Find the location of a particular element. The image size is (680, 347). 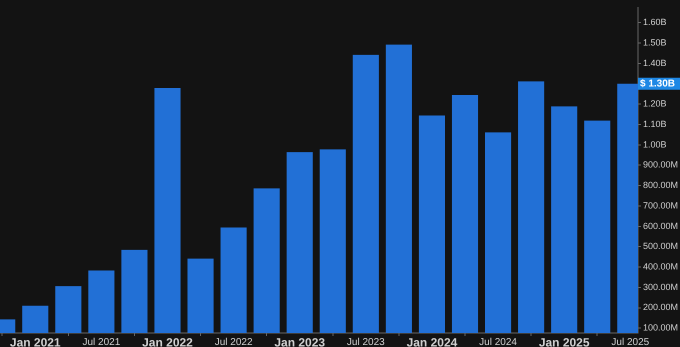

x-tick-label: Jul 2024 is located at coordinates (498, 341).